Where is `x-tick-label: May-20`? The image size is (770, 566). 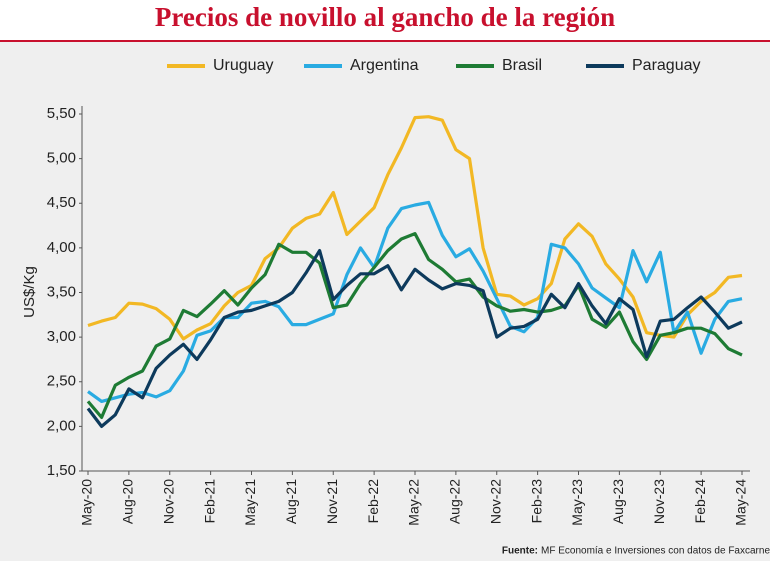 x-tick-label: May-20 is located at coordinates (87, 502).